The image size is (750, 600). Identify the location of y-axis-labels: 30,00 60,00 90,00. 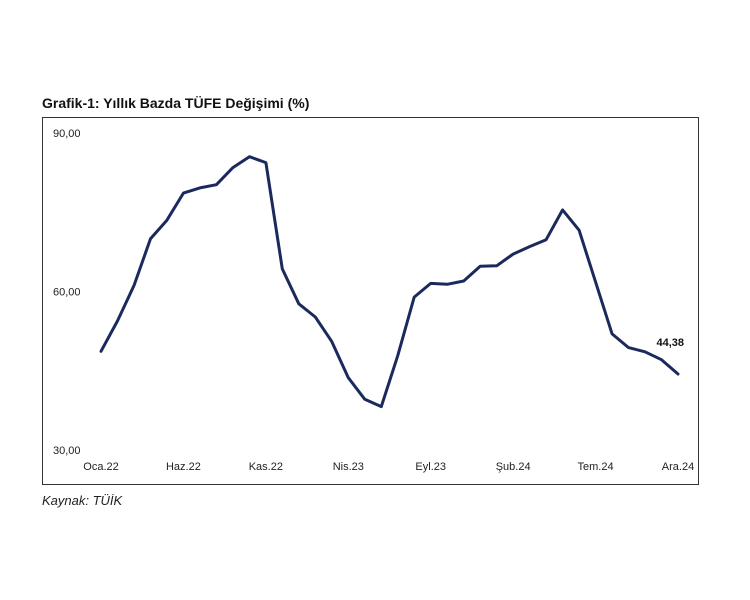
(67, 292).